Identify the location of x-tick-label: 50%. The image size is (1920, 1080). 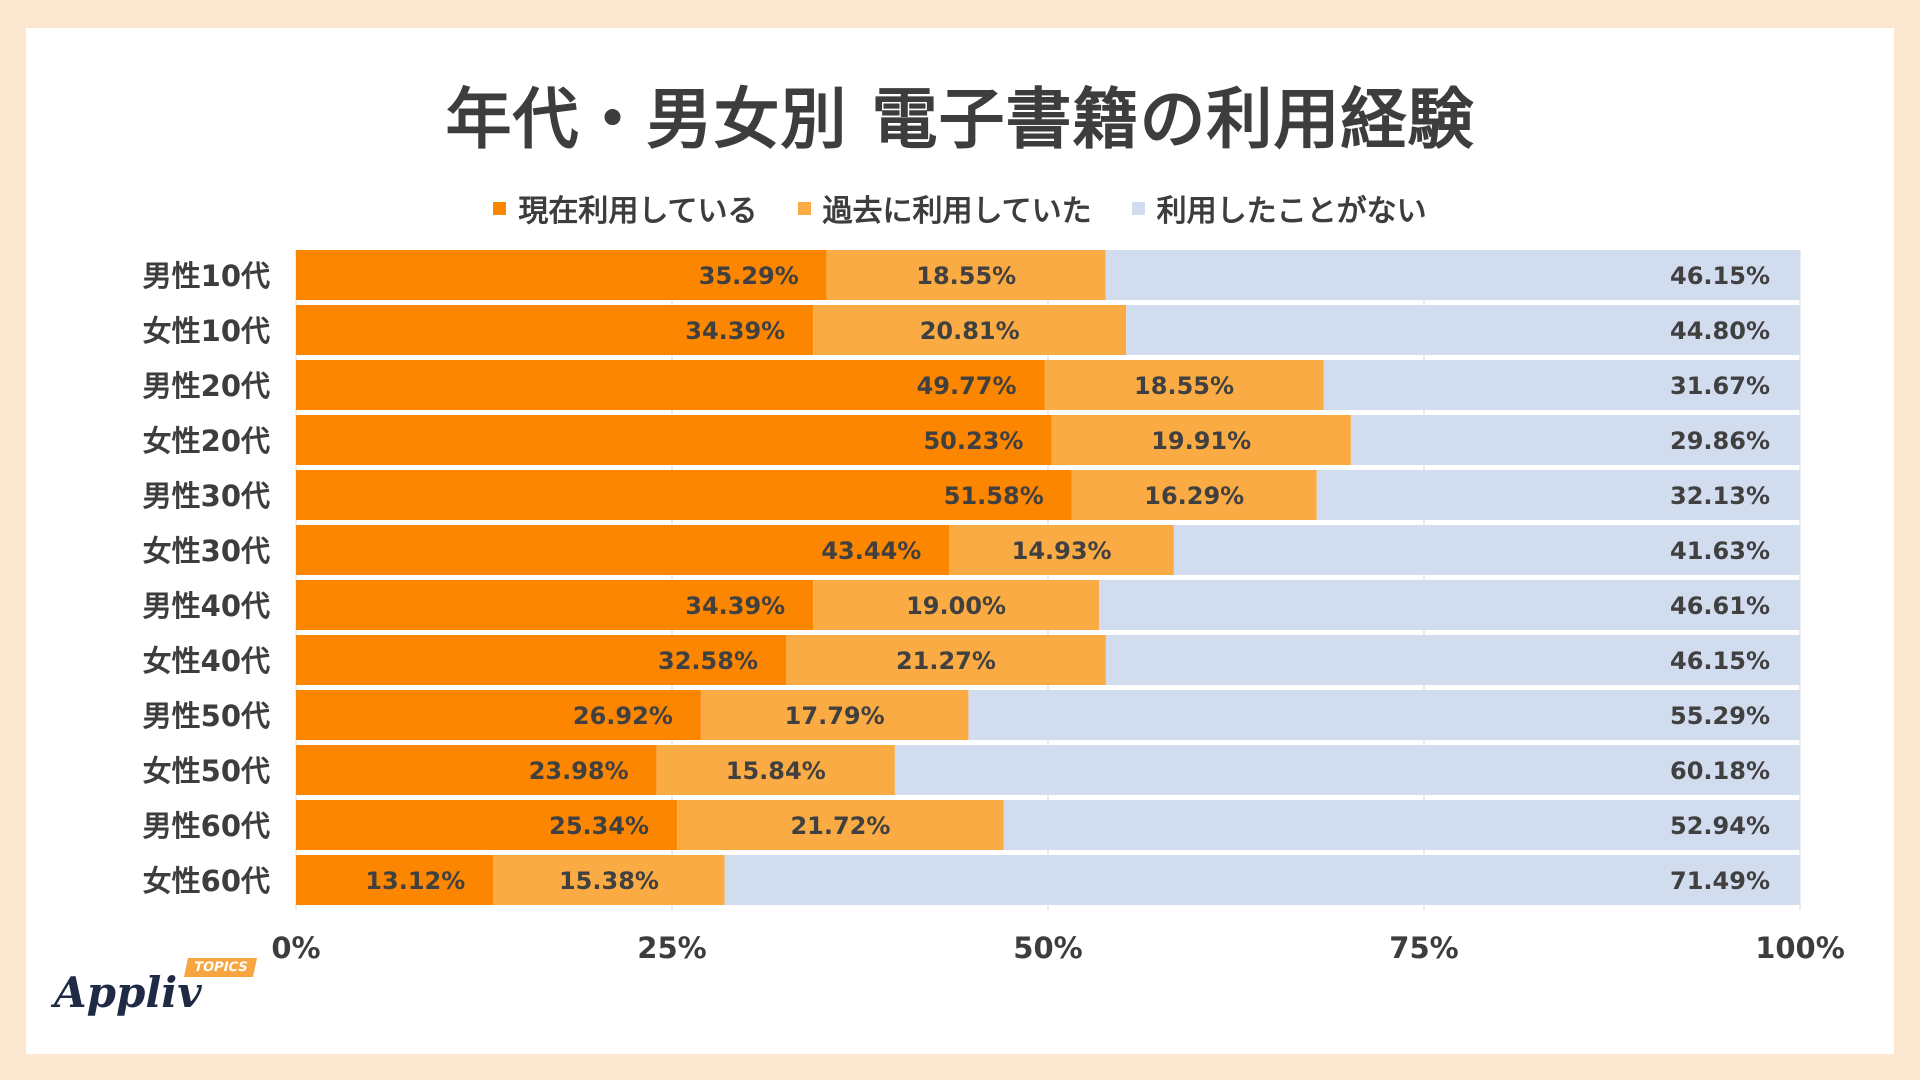
(1047, 948).